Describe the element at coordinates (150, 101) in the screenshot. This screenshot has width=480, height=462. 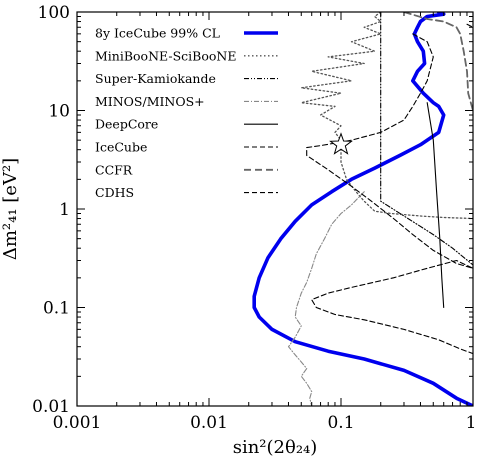
I see `legend-label-minos-minos: MINOS/MINOS+` at that location.